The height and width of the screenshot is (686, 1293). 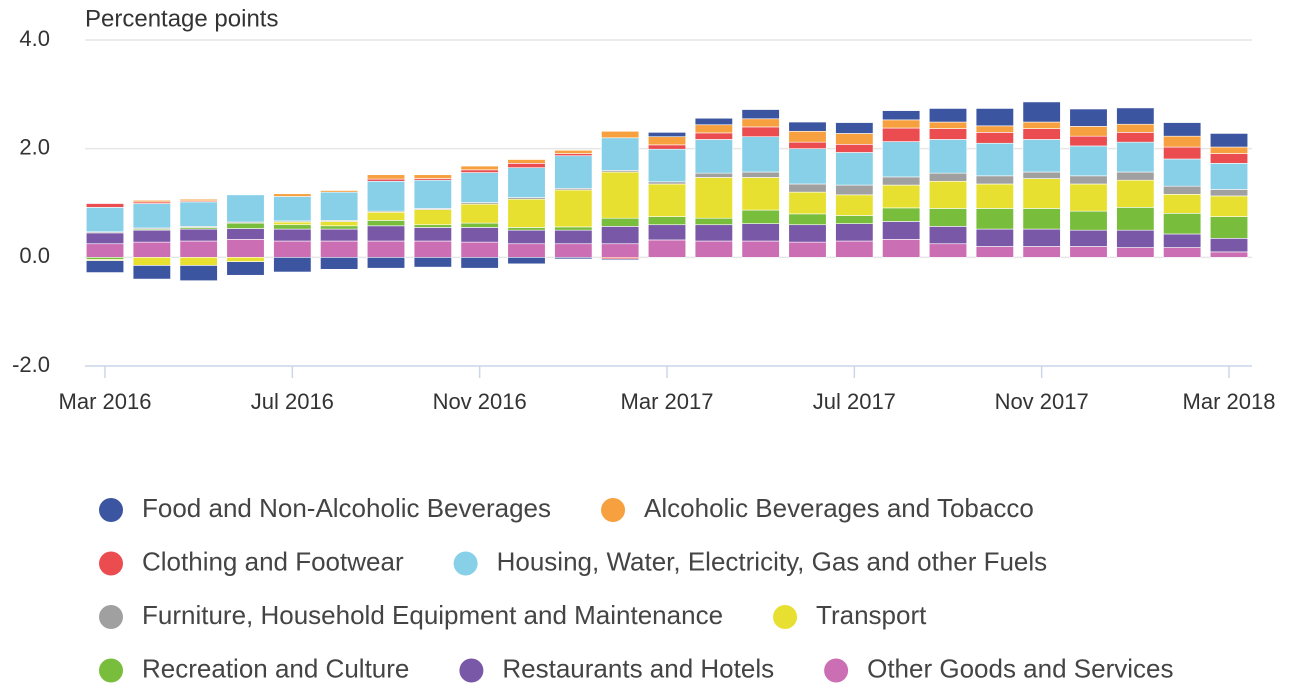 I want to click on legend-label: Food and Non-Alcoholic Beverages, so click(x=346, y=508).